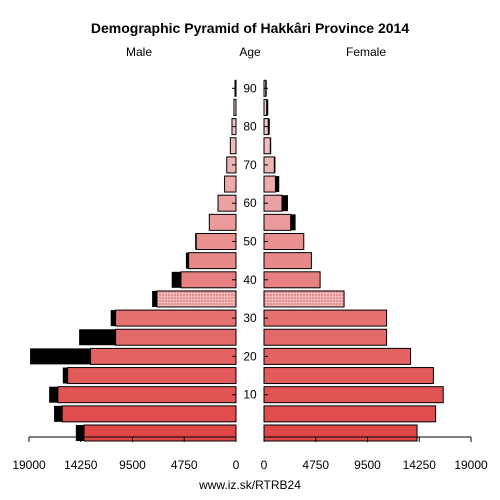 This screenshot has height=500, width=500. I want to click on age-label: Age, so click(250, 52).